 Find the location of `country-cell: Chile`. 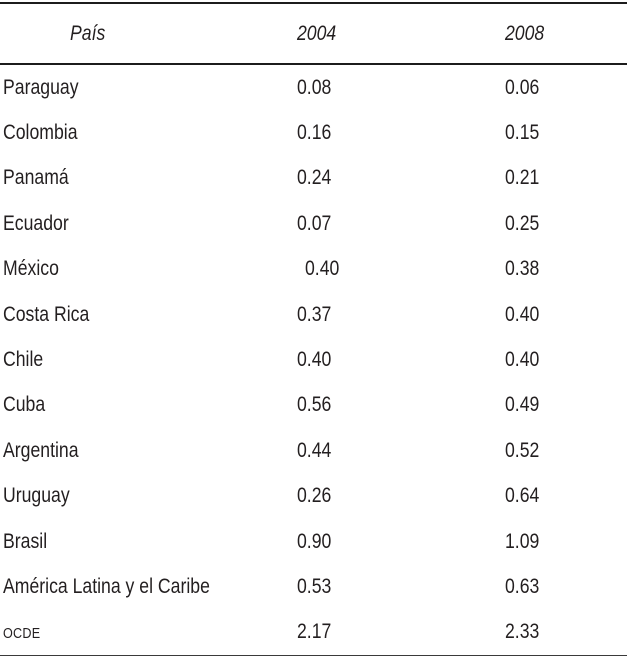

country-cell: Chile is located at coordinates (23, 360).